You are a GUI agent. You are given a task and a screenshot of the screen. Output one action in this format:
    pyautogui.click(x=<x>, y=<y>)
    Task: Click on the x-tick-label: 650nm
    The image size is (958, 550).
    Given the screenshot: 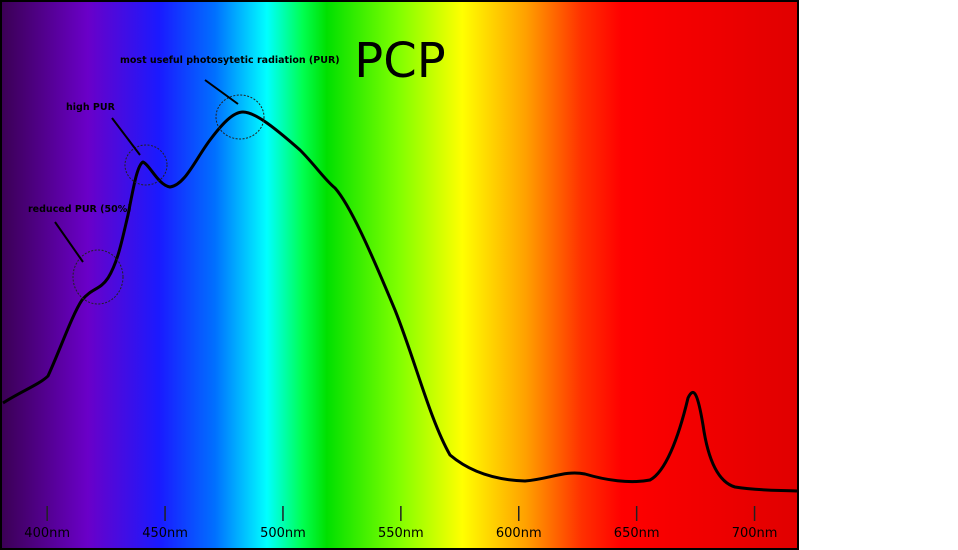 What is the action you would take?
    pyautogui.click(x=637, y=533)
    